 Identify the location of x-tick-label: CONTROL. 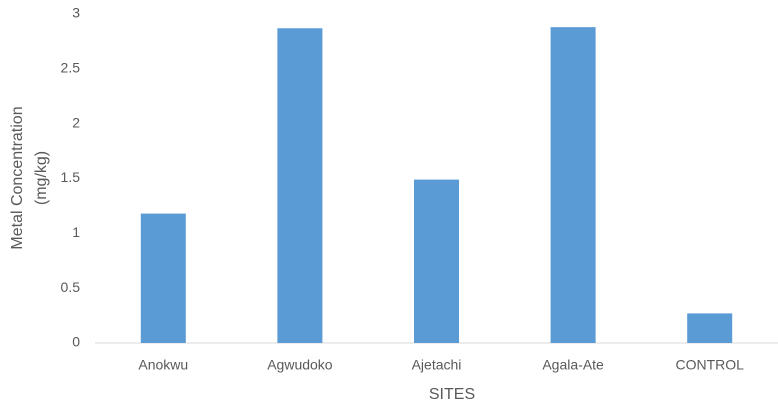
(709, 365).